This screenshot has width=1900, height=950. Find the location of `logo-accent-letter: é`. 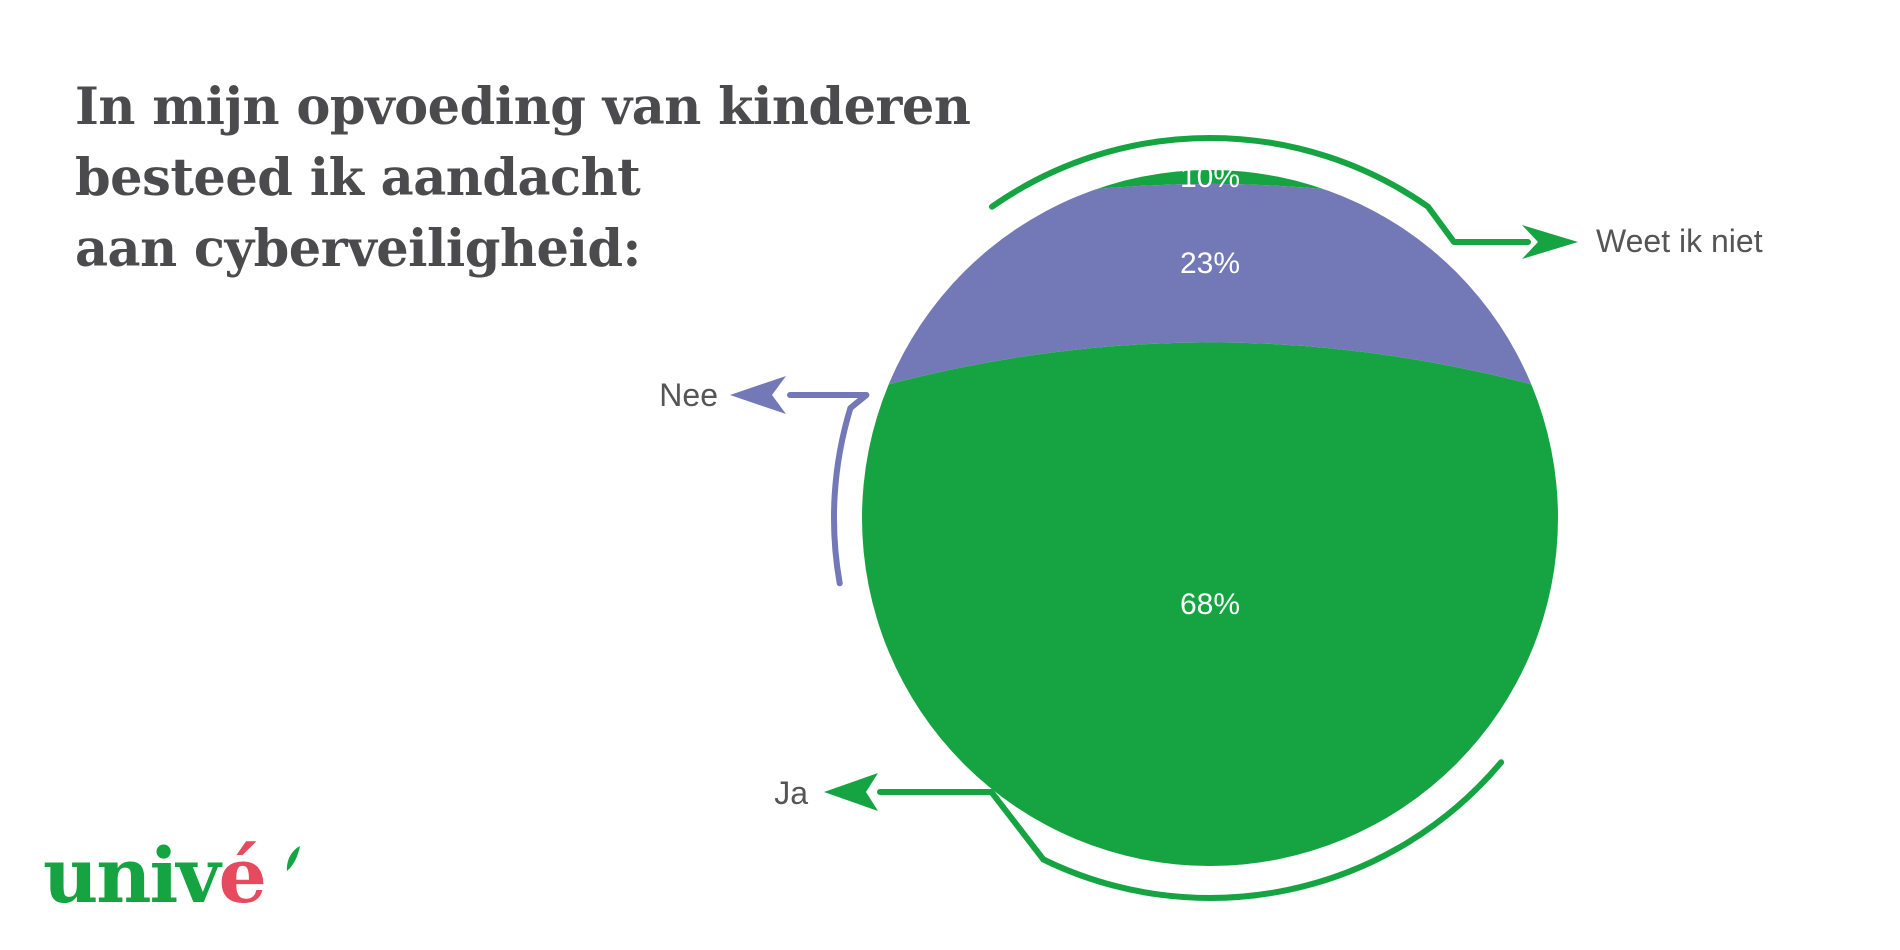

logo-accent-letter: é is located at coordinates (242, 875).